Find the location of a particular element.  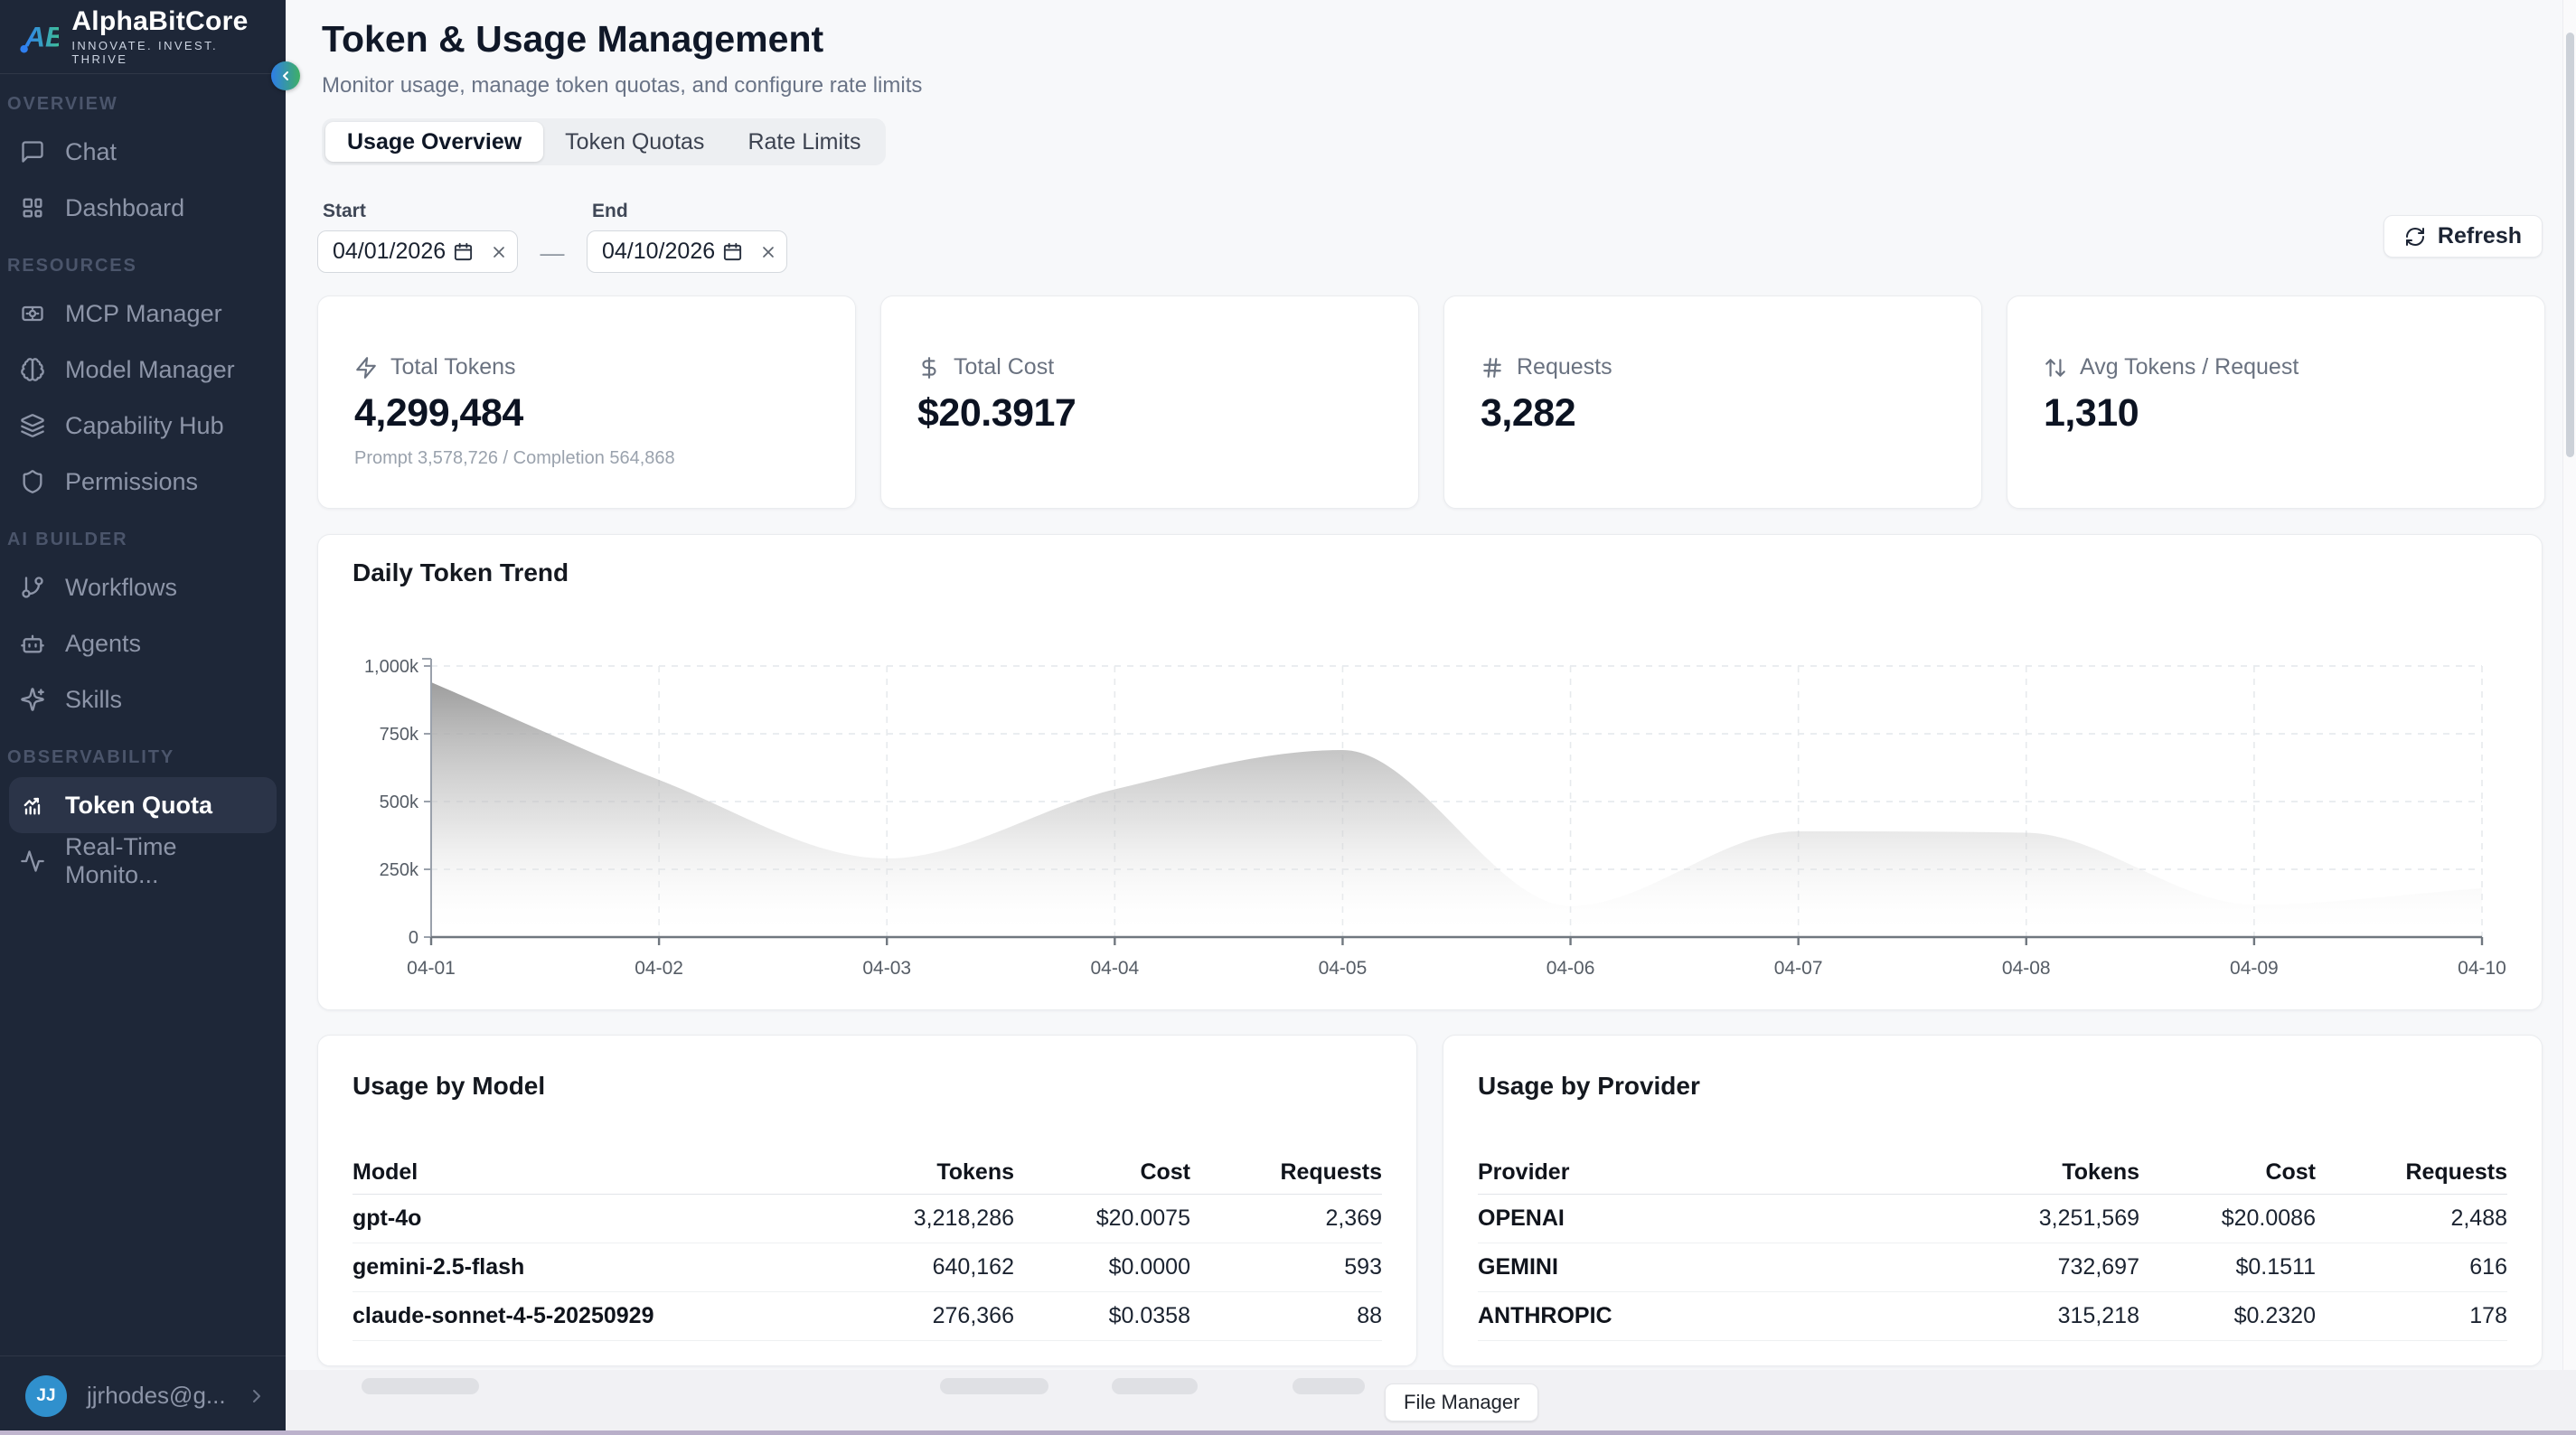

sidebar-item-permissions: Permissions is located at coordinates (143, 482).